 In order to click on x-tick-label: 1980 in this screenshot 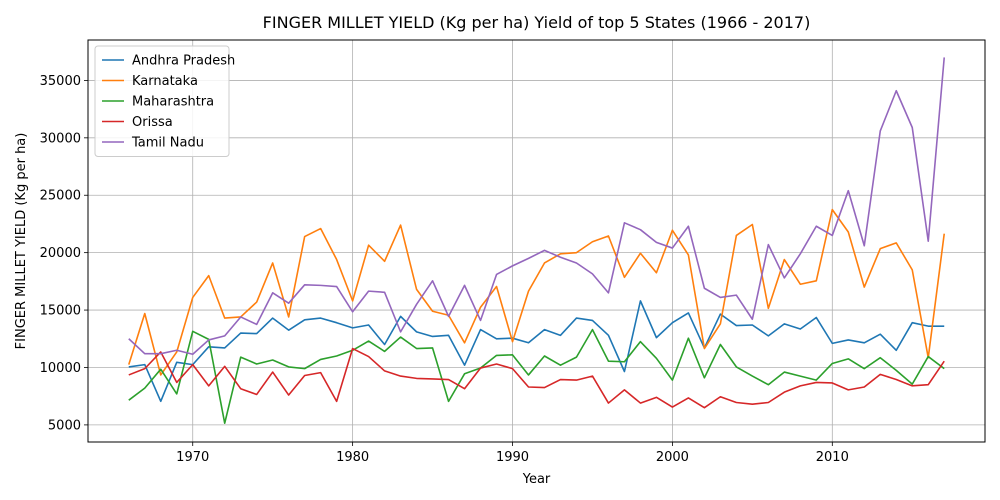, I will do `click(352, 457)`.